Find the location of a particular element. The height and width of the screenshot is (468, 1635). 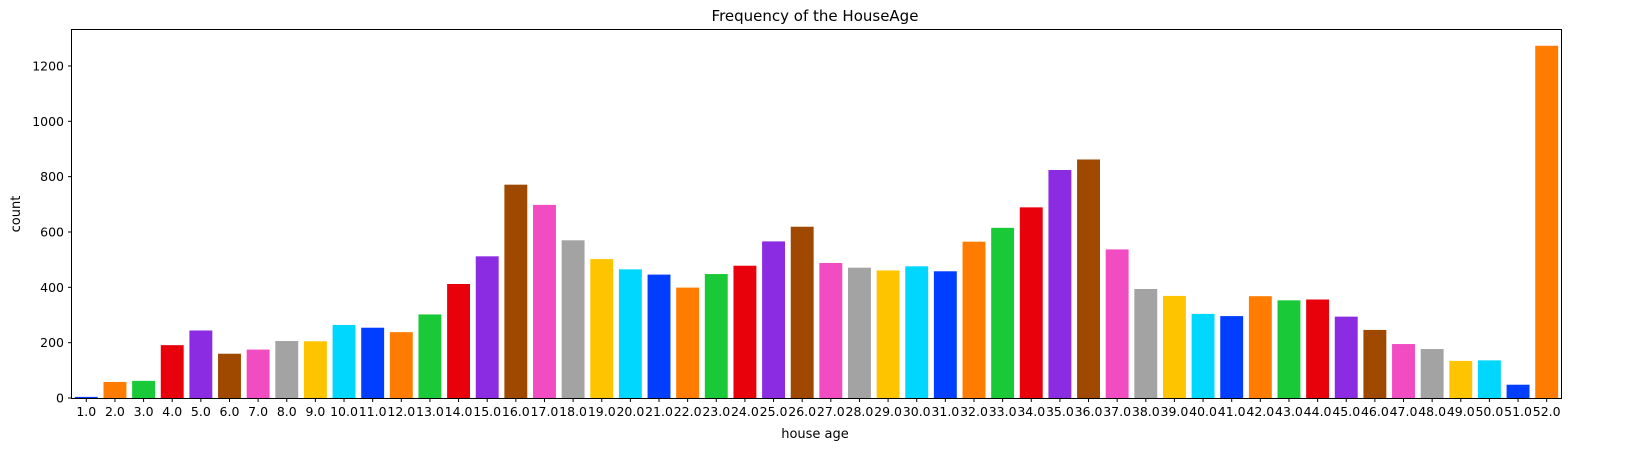

x-tick-label: 46.0 is located at coordinates (1375, 411).